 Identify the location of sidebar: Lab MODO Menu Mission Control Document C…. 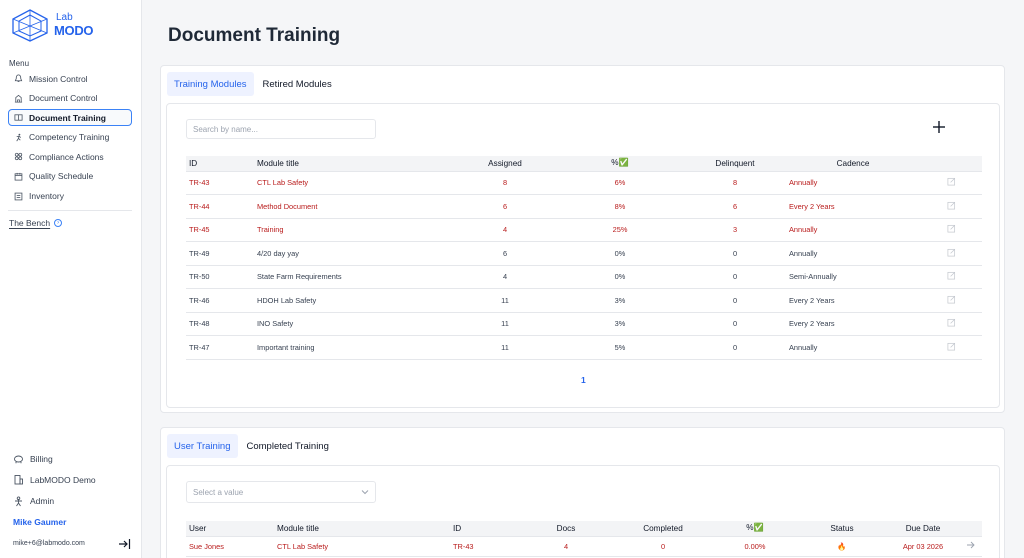
(71, 279).